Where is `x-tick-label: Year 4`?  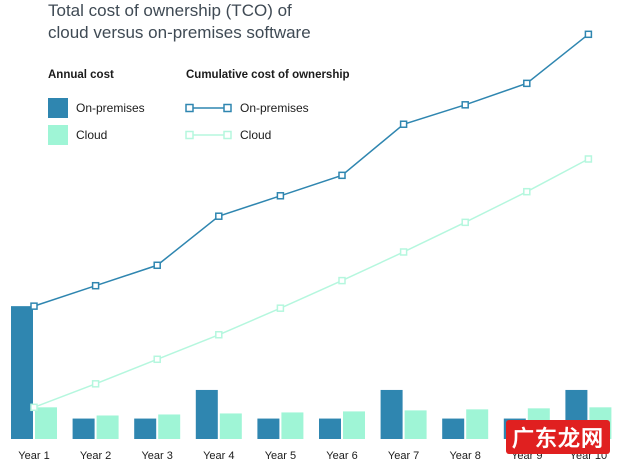 x-tick-label: Year 4 is located at coordinates (218, 455).